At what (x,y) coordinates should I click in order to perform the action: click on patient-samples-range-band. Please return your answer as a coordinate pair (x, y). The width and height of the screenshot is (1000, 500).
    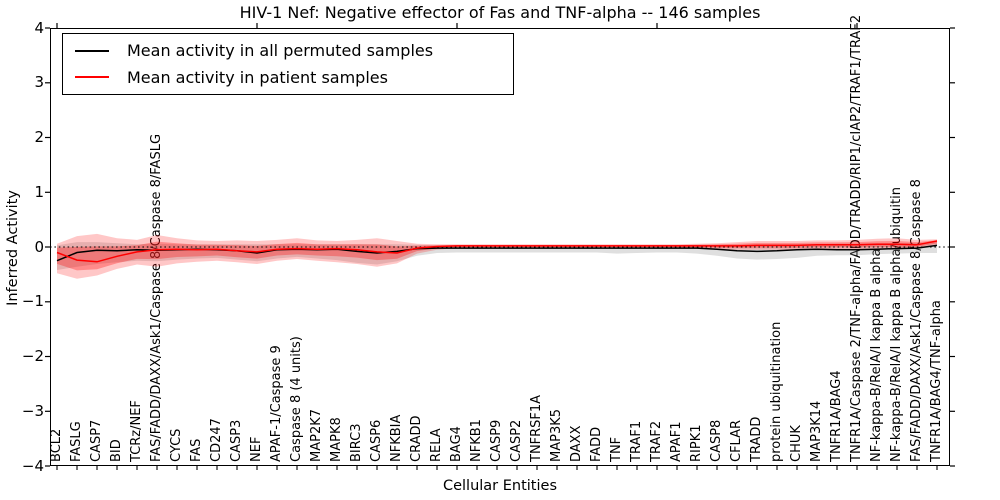
    Looking at the image, I should click on (497, 256).